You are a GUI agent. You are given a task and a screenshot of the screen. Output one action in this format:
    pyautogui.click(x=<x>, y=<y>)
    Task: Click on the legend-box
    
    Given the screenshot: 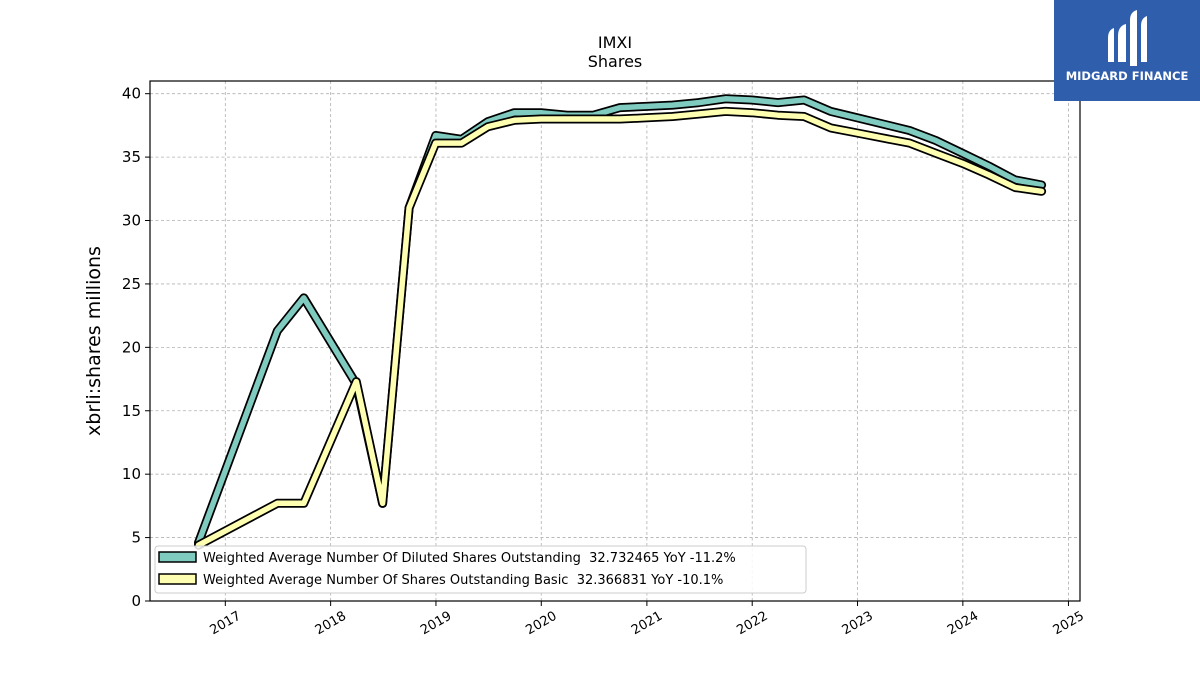 What is the action you would take?
    pyautogui.click(x=480, y=569)
    